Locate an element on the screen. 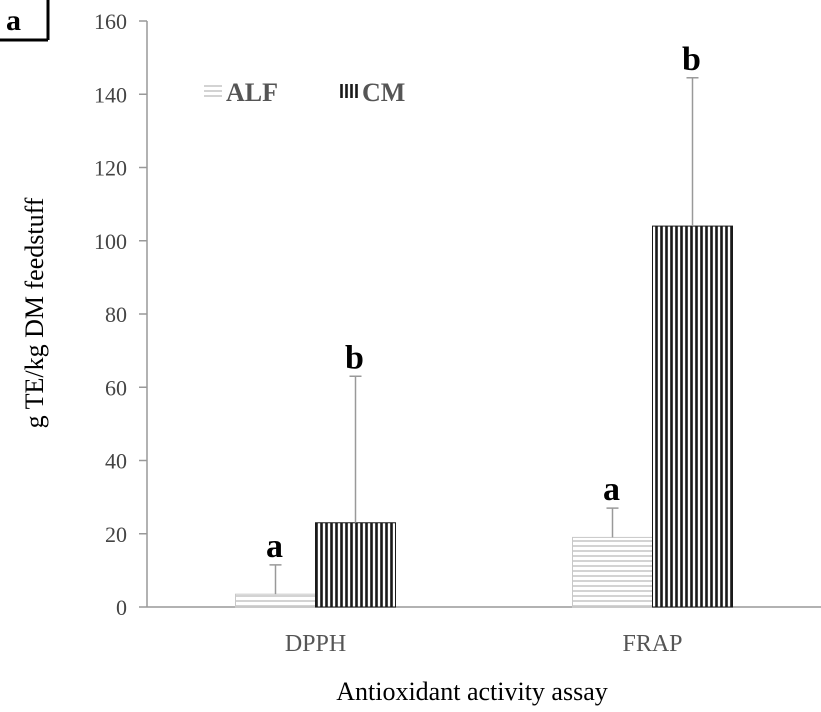 The image size is (821, 712). y-axis-title: g TE/kg DM feedstuff is located at coordinates (34, 312).